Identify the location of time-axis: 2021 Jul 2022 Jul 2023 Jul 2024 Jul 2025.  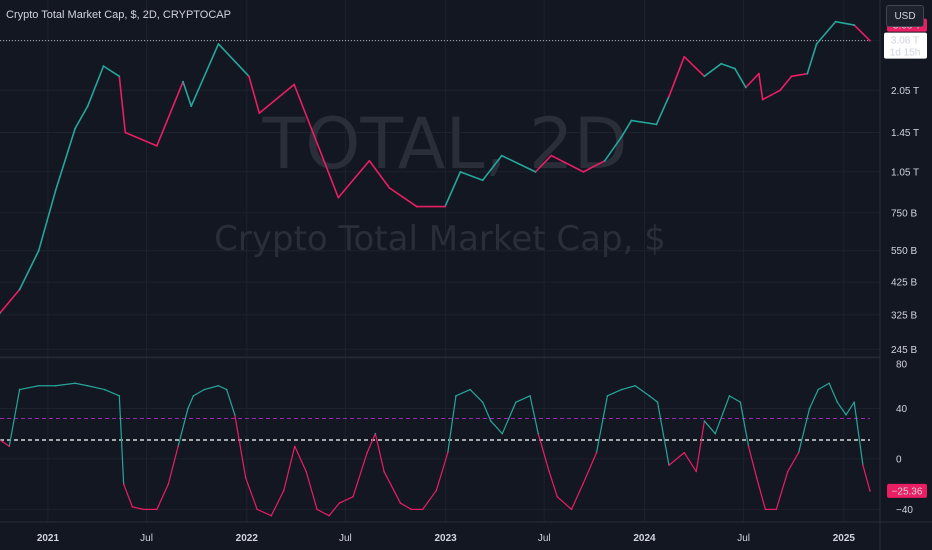
(446, 538).